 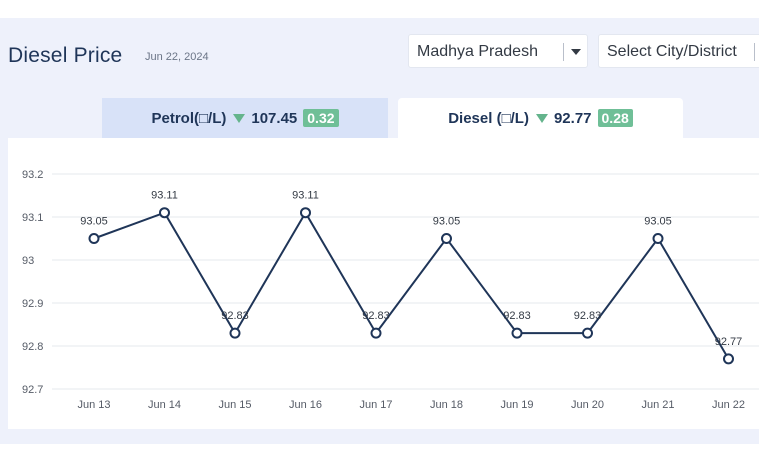 I want to click on x-tick-label: Jun 19, so click(x=516, y=405).